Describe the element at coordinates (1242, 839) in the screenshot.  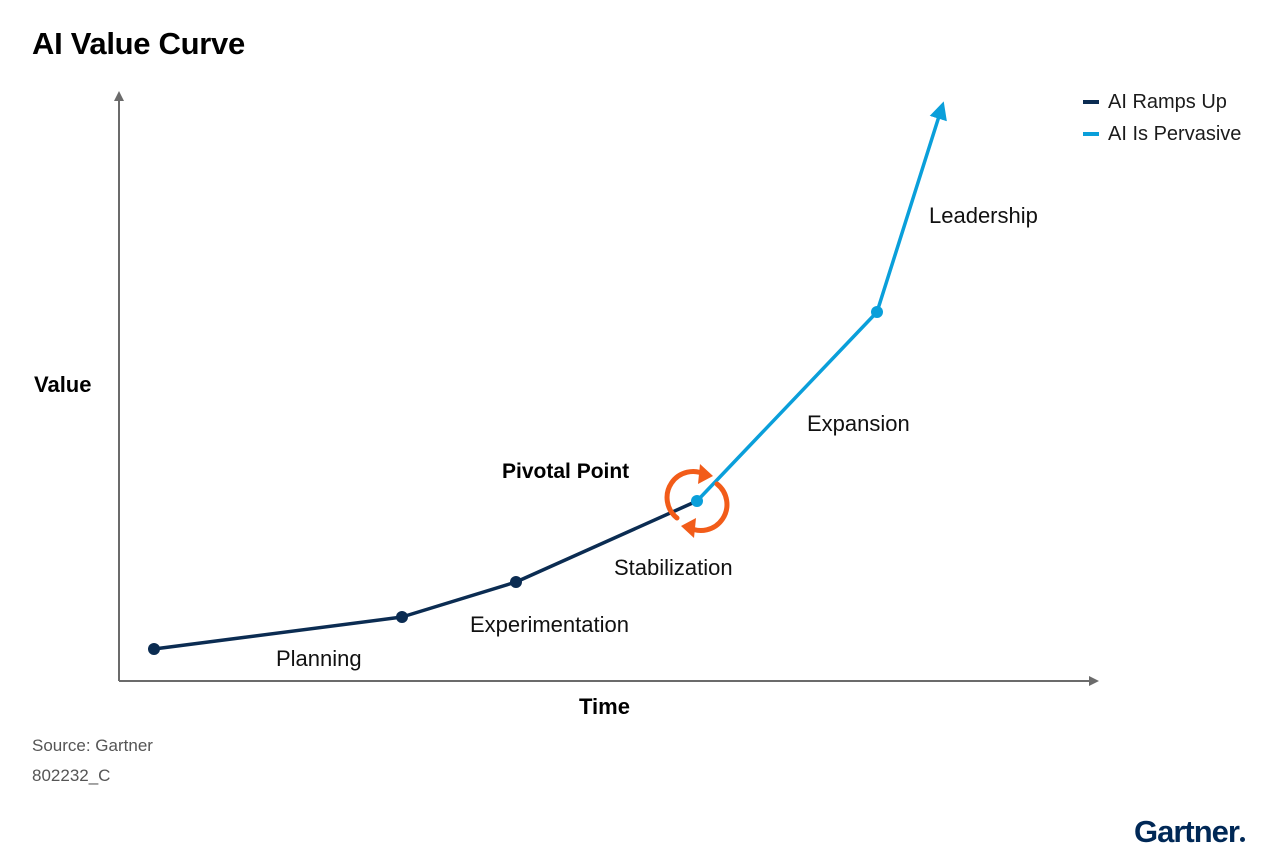
I see `logo-dot` at that location.